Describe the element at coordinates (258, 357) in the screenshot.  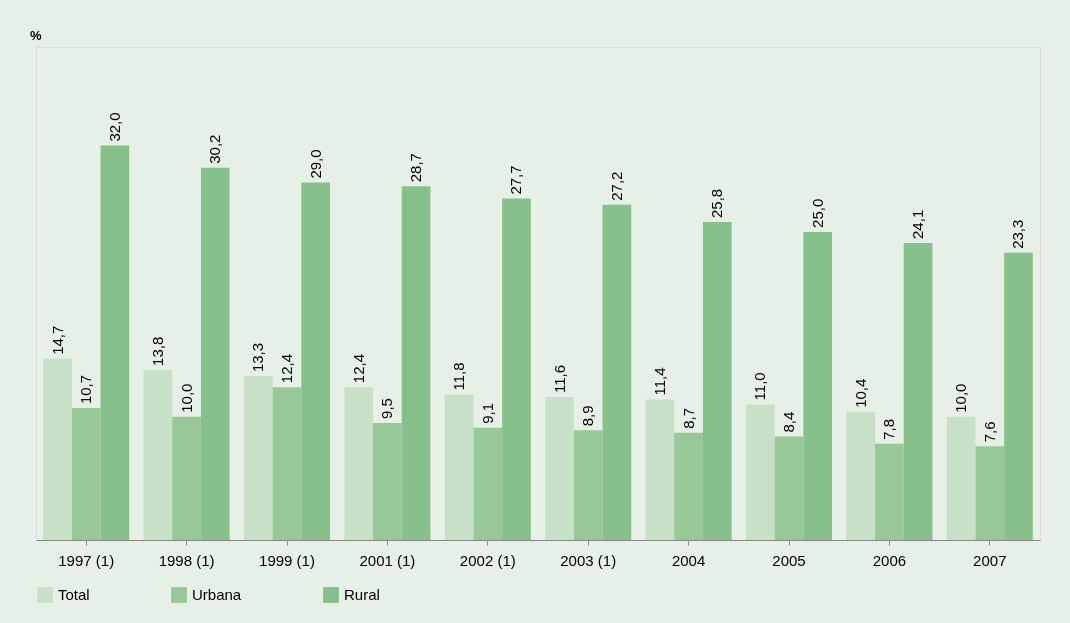
I see `data-label: 13,3` at that location.